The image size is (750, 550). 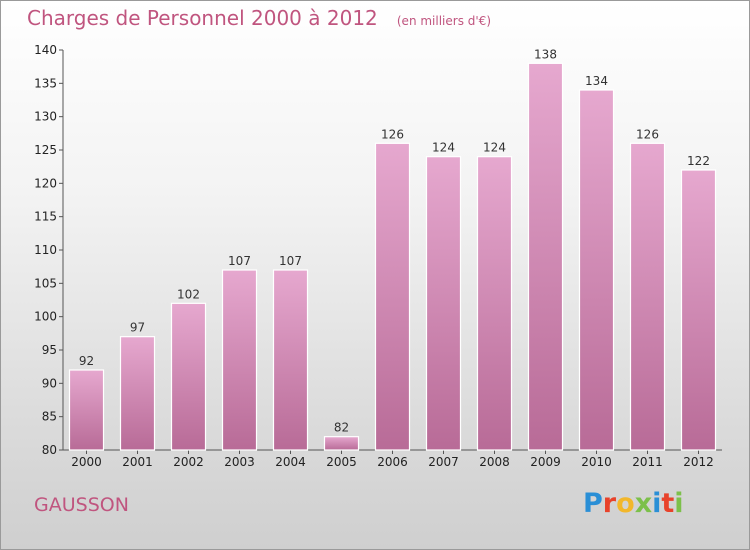 What do you see at coordinates (45, 283) in the screenshot?
I see `y-tick-label: 105` at bounding box center [45, 283].